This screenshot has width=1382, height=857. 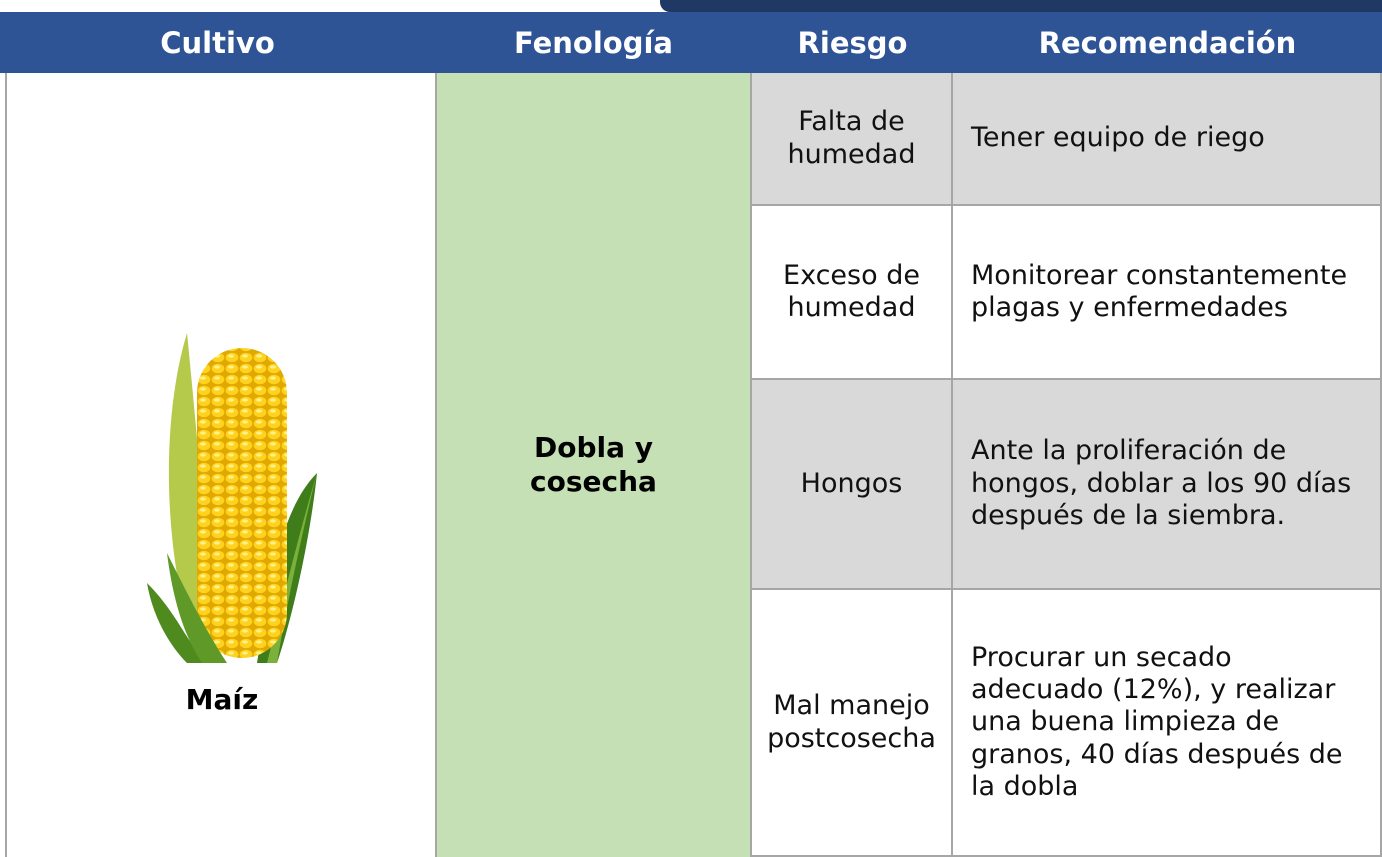 What do you see at coordinates (1167, 42) in the screenshot?
I see `header-recomendacion: Recomendación` at bounding box center [1167, 42].